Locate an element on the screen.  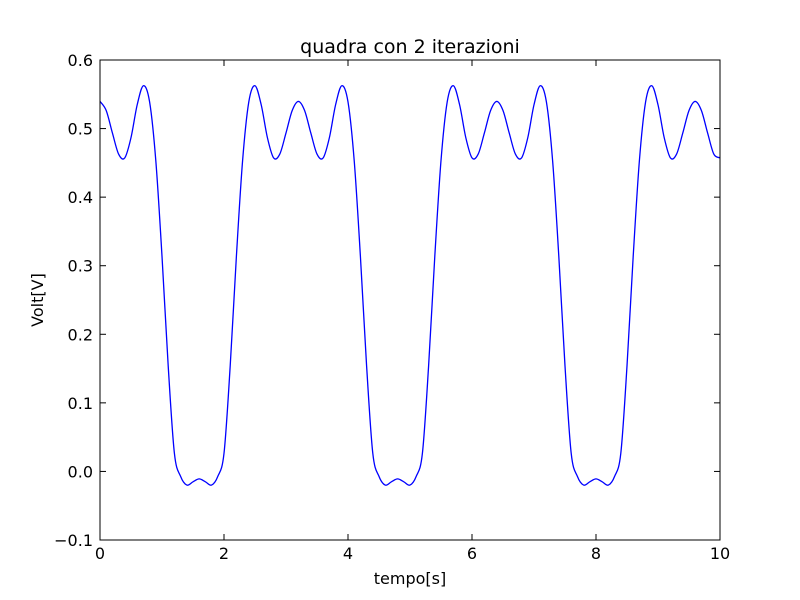
y-tick-label: 0.0 is located at coordinates (80, 471).